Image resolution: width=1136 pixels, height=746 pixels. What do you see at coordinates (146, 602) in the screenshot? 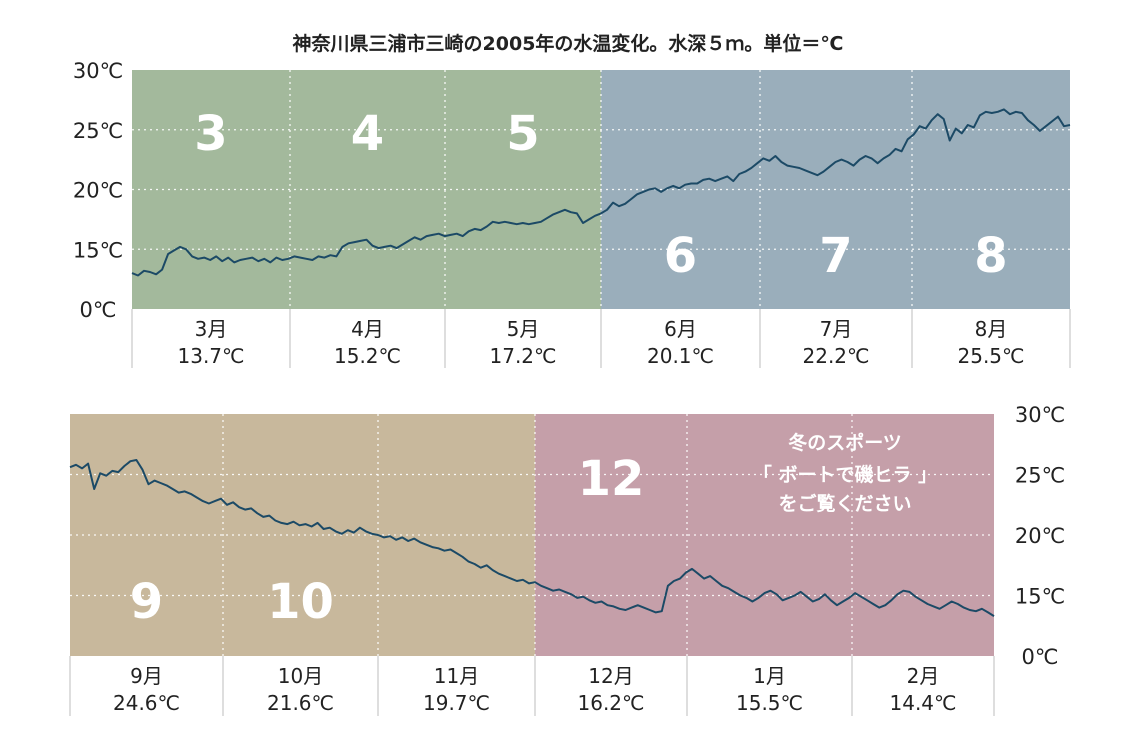
I see `month-number-big: 9` at bounding box center [146, 602].